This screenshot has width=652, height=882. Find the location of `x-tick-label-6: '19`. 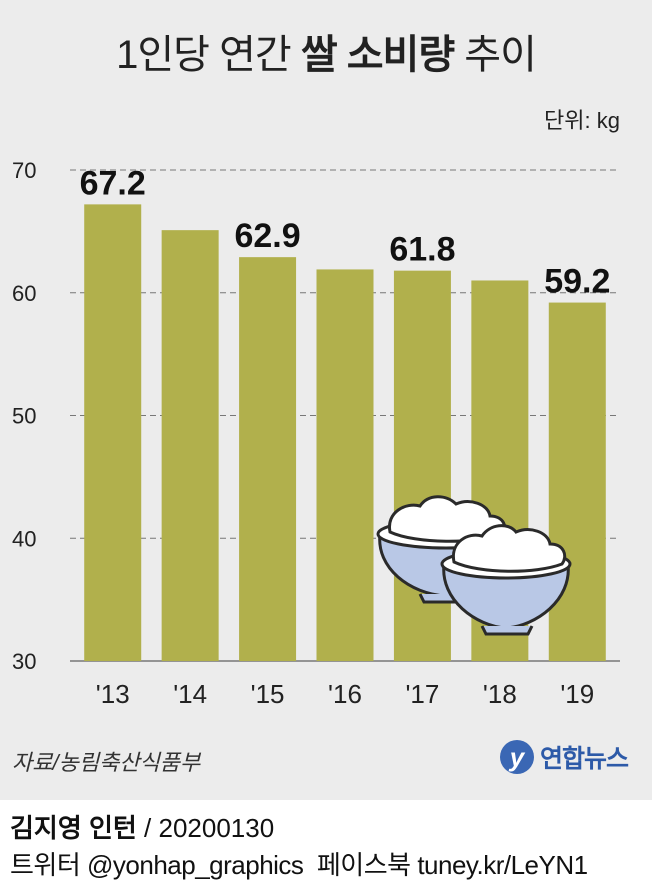

x-tick-label-6: '19 is located at coordinates (577, 694).